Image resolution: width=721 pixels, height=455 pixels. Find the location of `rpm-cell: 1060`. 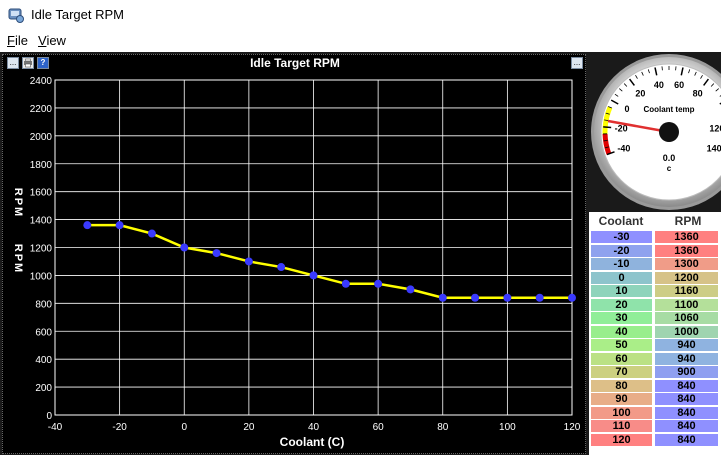

rpm-cell: 1060 is located at coordinates (686, 318).